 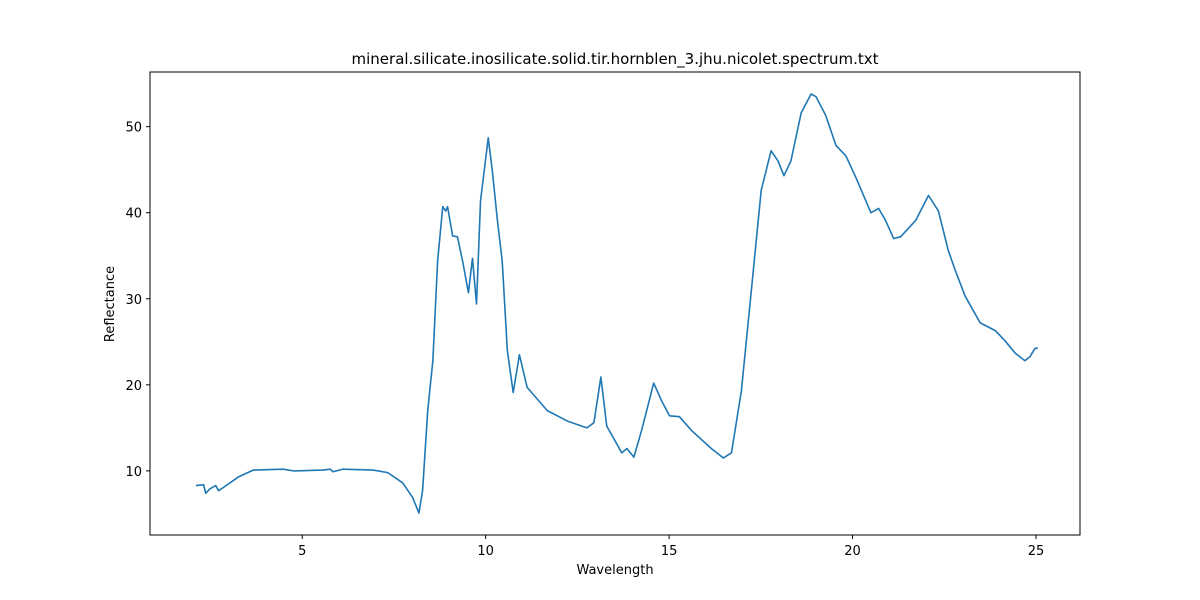 What do you see at coordinates (669, 551) in the screenshot?
I see `x-tick-label: 15` at bounding box center [669, 551].